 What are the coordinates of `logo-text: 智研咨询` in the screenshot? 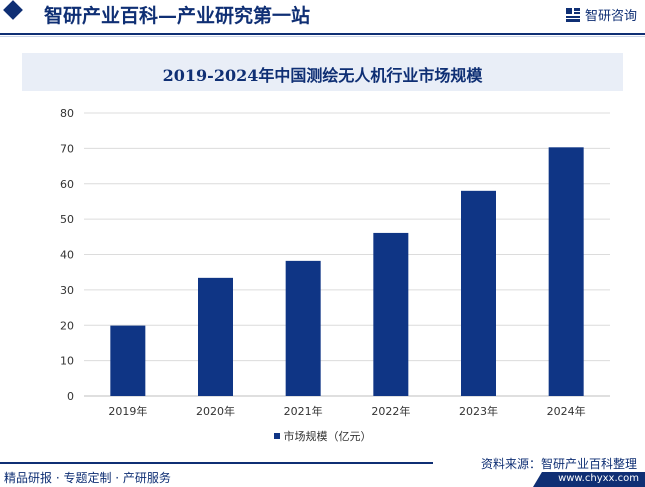 It's located at (610, 16).